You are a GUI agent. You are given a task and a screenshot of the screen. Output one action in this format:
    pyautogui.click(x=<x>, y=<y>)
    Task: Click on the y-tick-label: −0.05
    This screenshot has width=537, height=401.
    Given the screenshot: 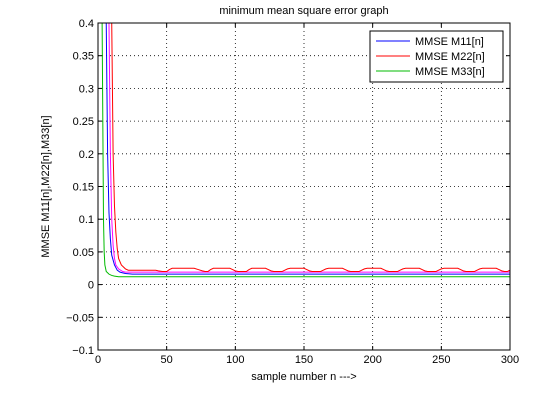 What is the action you would take?
    pyautogui.click(x=80, y=318)
    